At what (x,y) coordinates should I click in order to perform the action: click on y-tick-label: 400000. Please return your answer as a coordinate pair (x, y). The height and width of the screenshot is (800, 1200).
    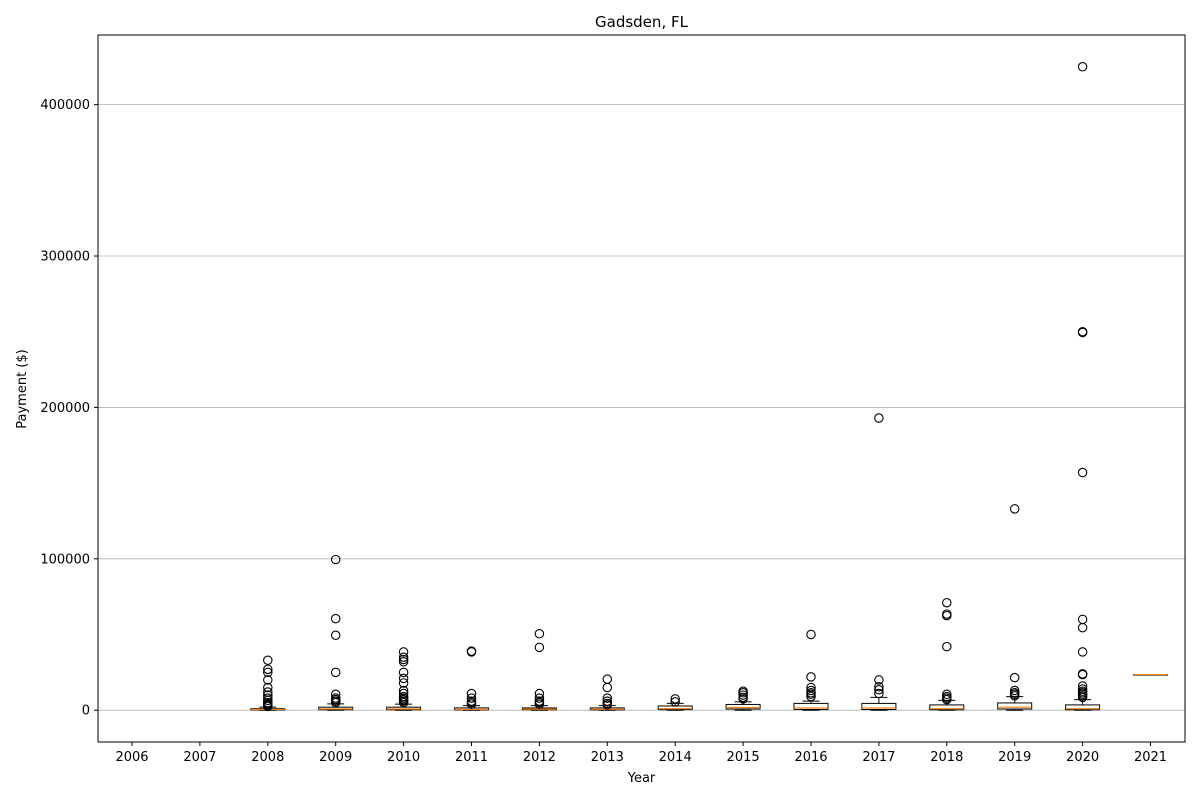
    Looking at the image, I should click on (65, 105).